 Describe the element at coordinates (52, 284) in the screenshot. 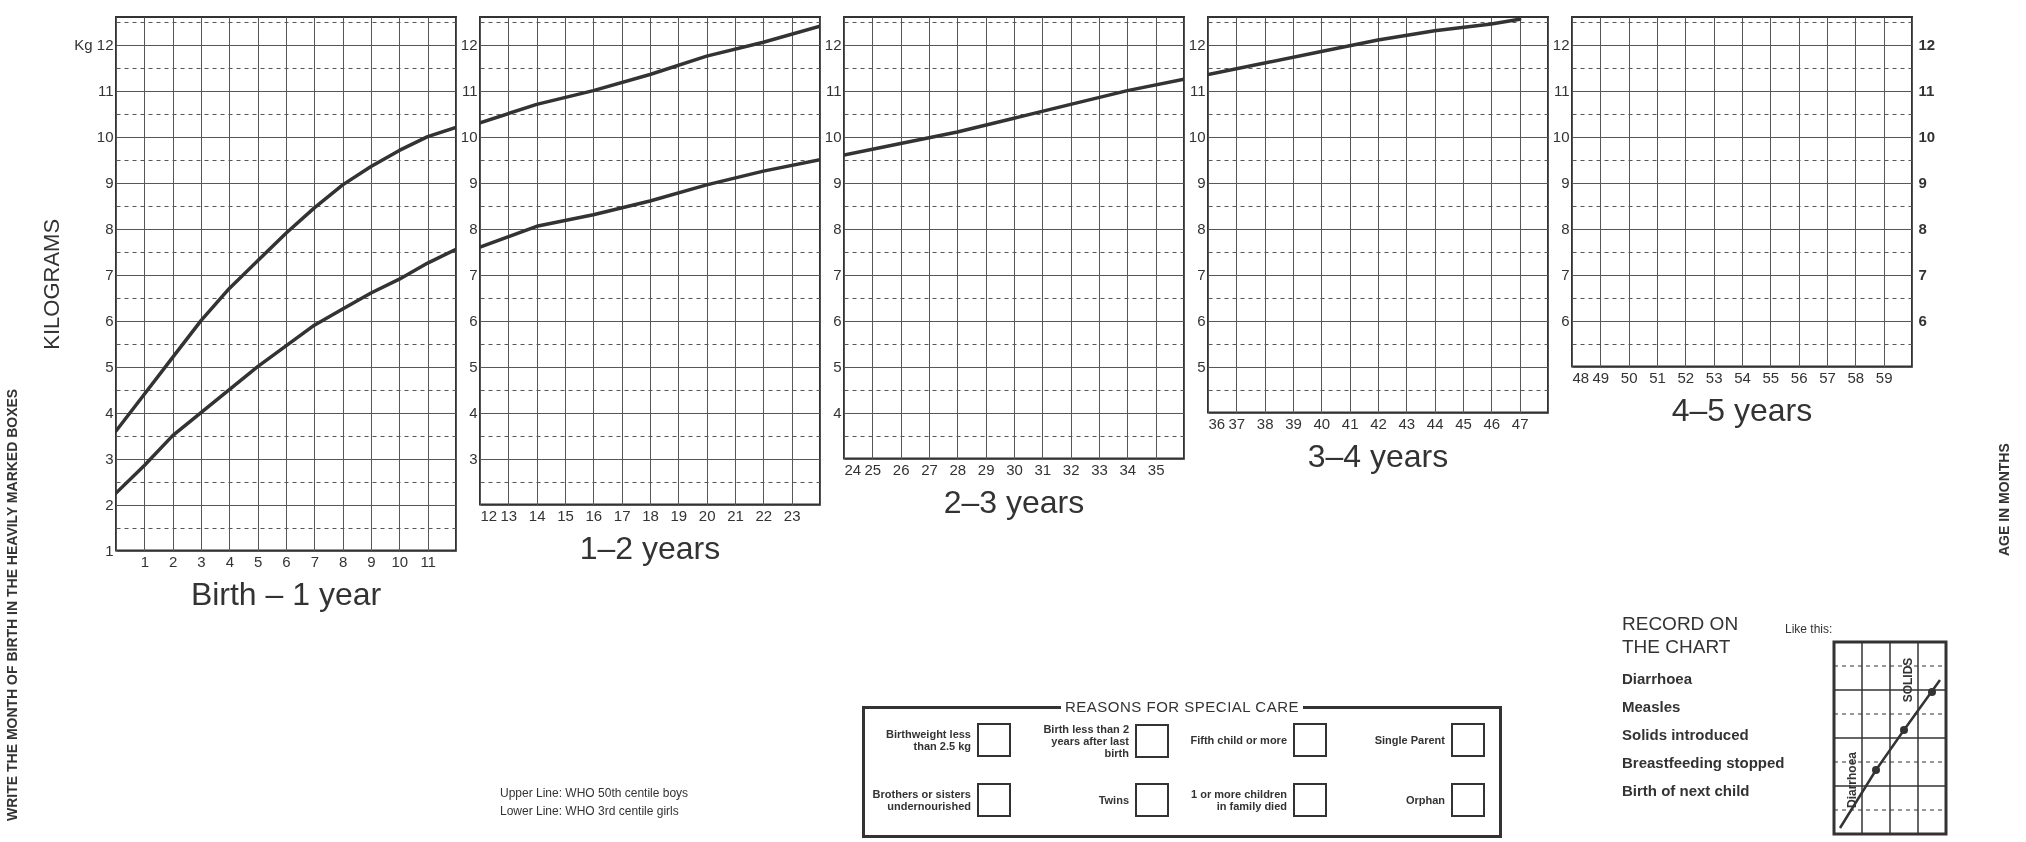

I see `y-axis-title: KILOGRAMS` at that location.